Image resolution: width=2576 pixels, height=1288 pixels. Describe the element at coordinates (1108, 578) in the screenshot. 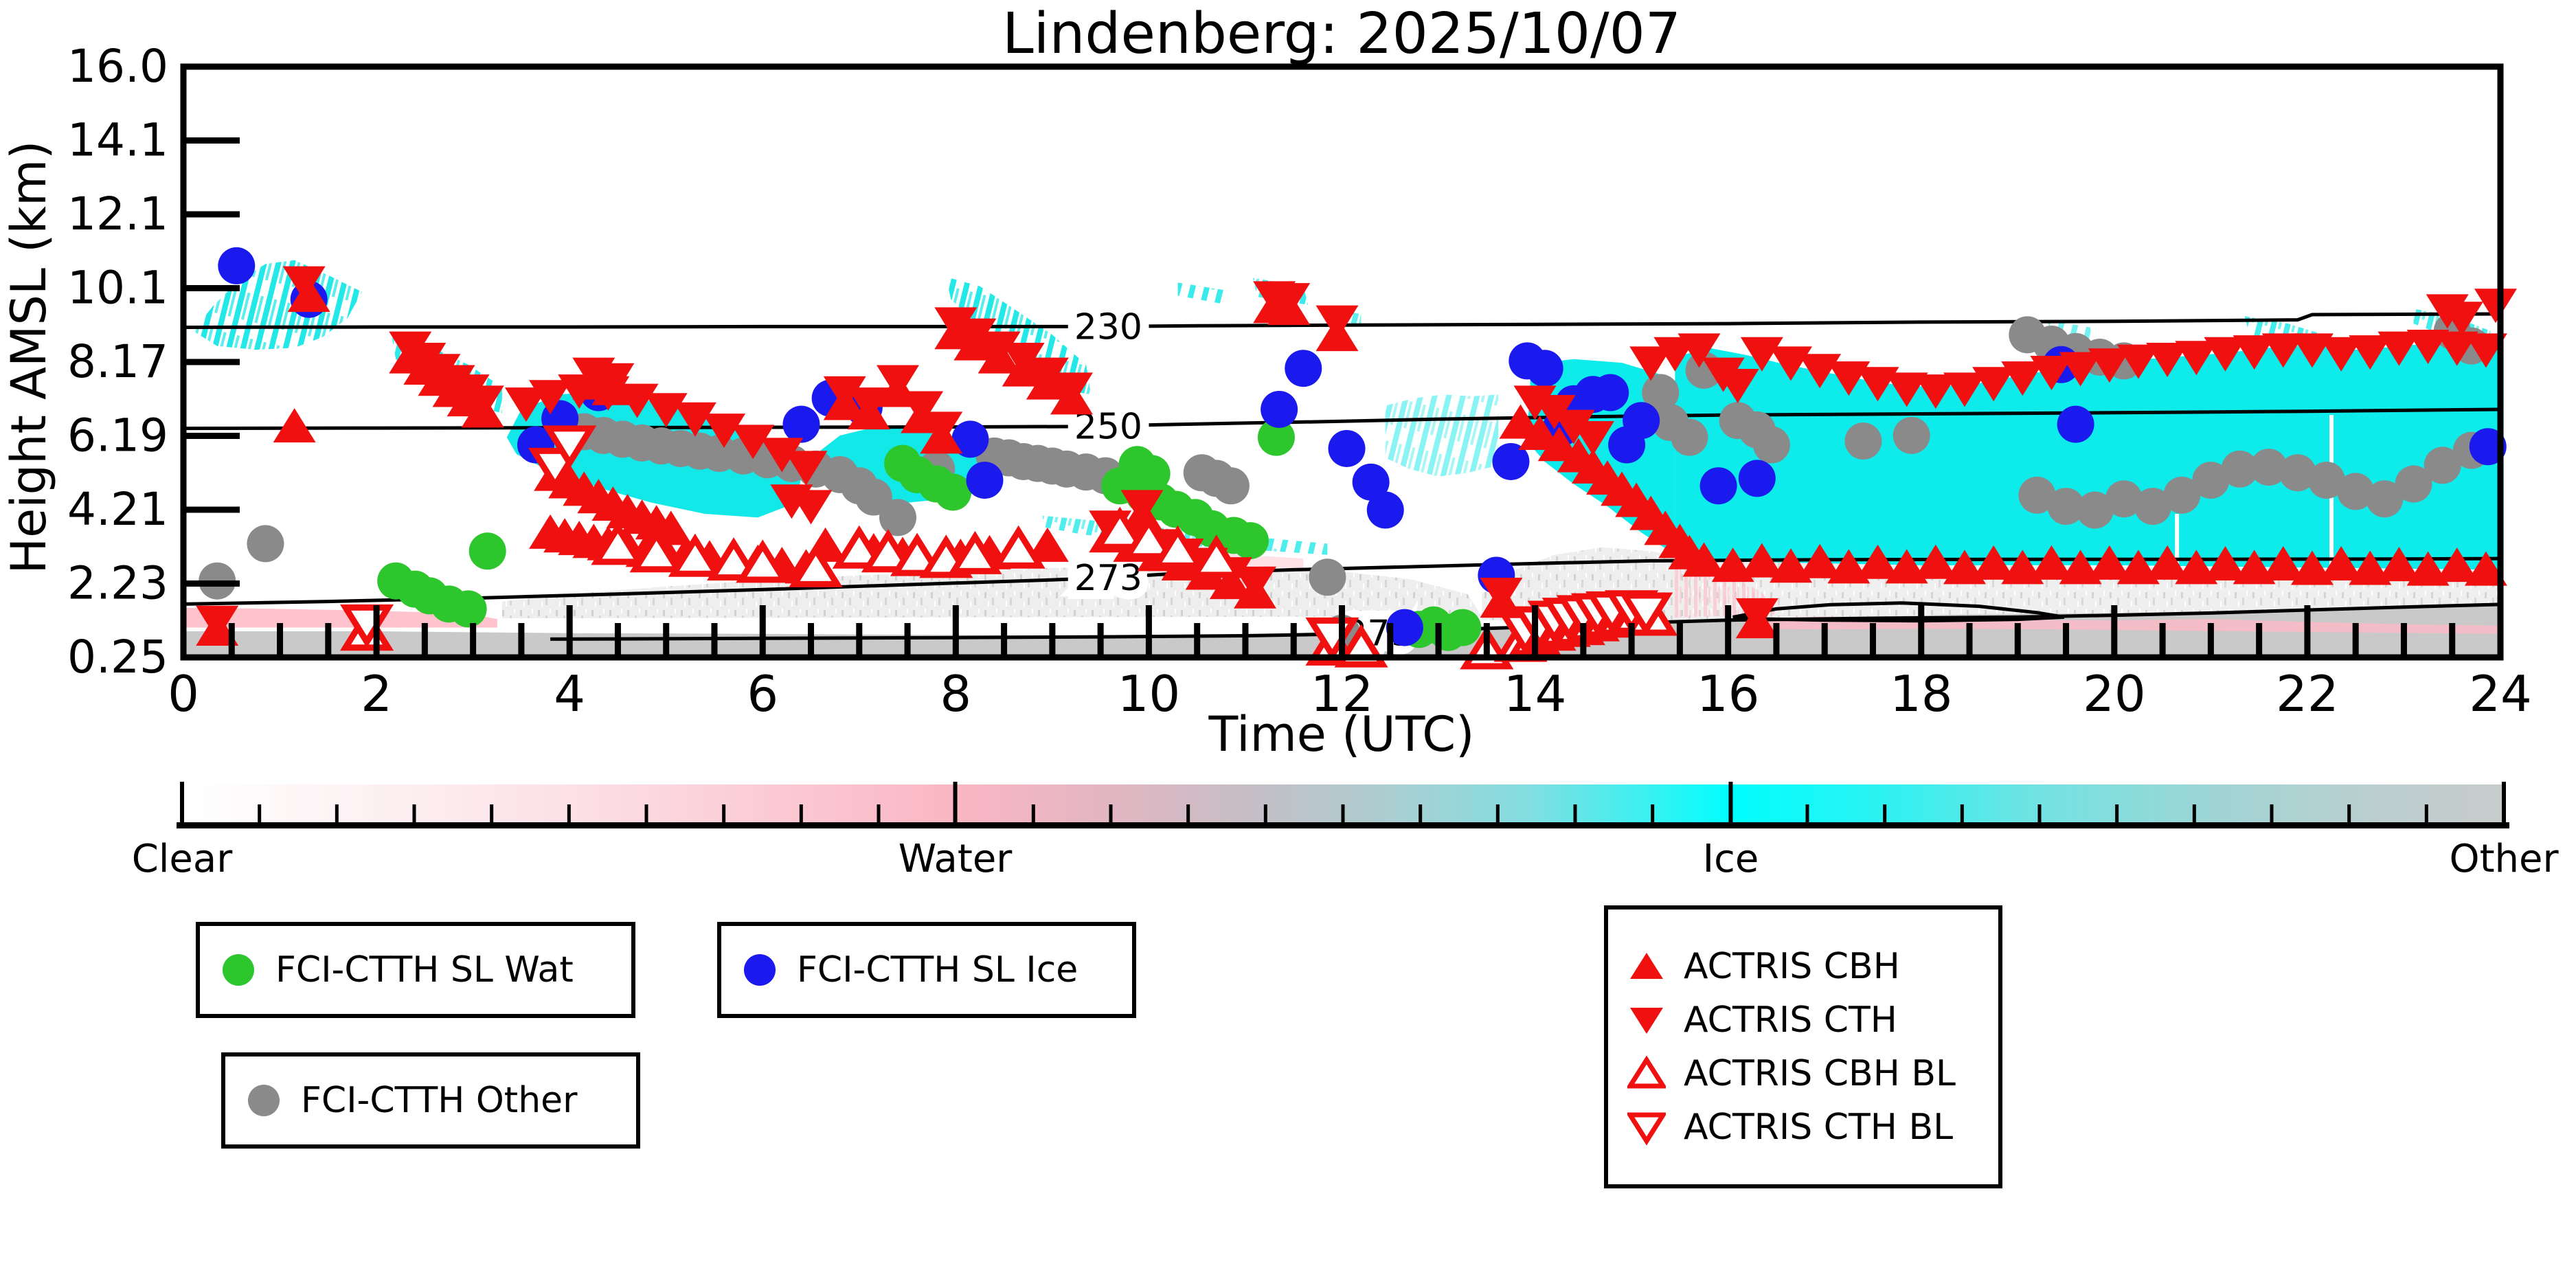

I see `isotherm-label-273: 273` at that location.